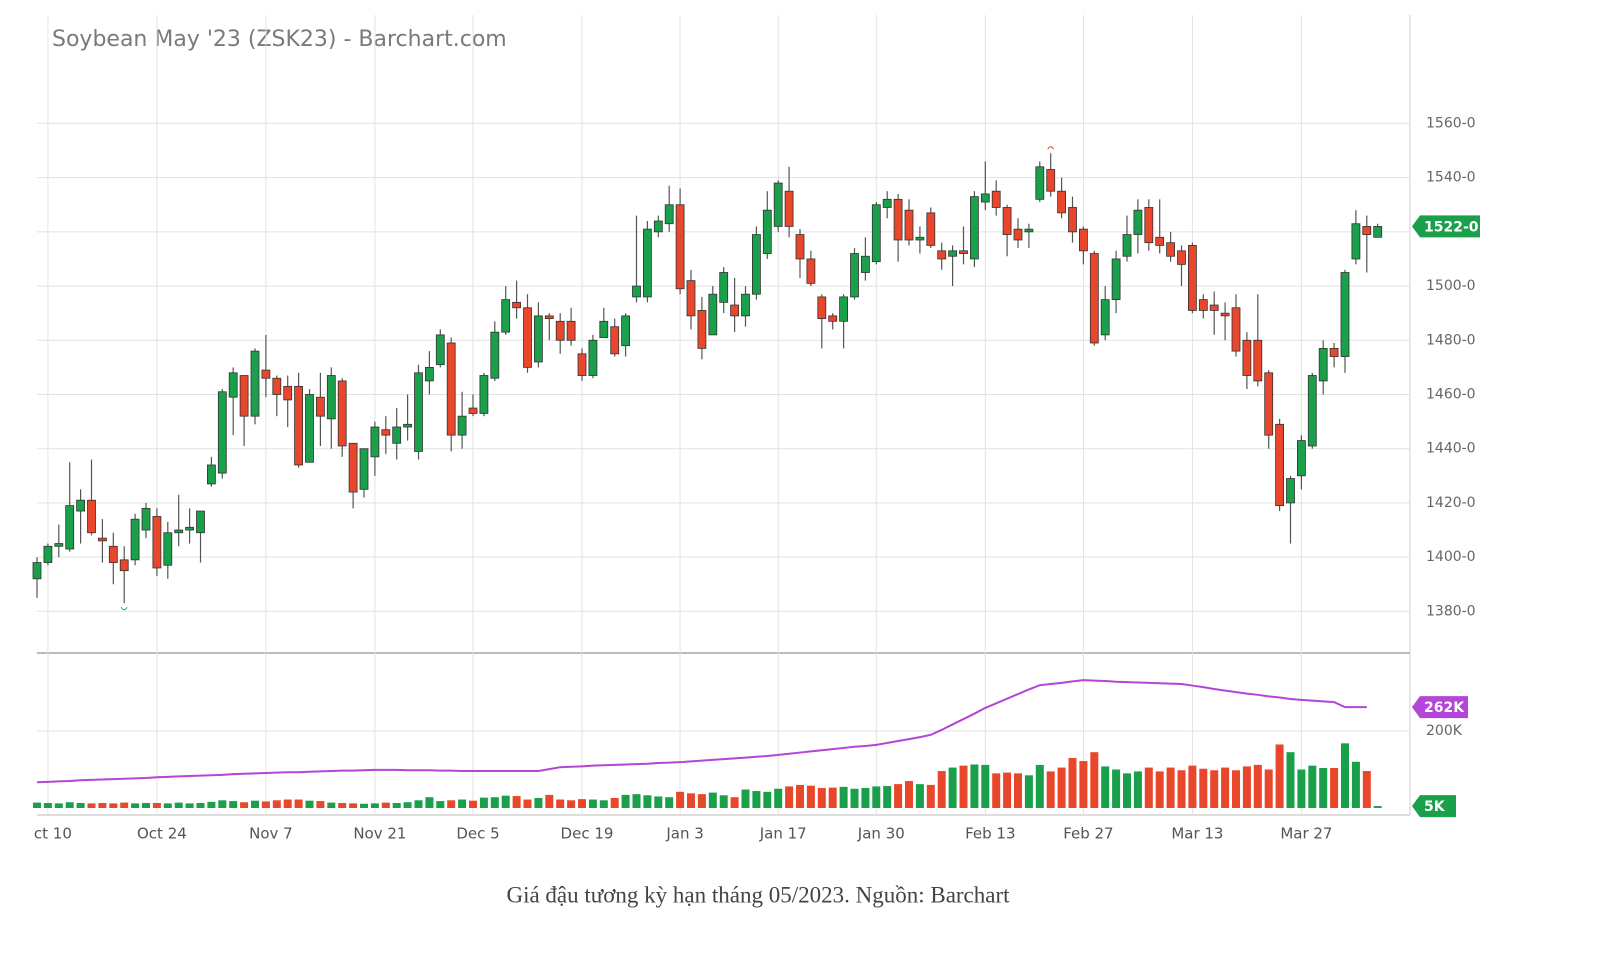 The height and width of the screenshot is (954, 1620). What do you see at coordinates (1444, 731) in the screenshot?
I see `y-tick-label: 200K` at bounding box center [1444, 731].